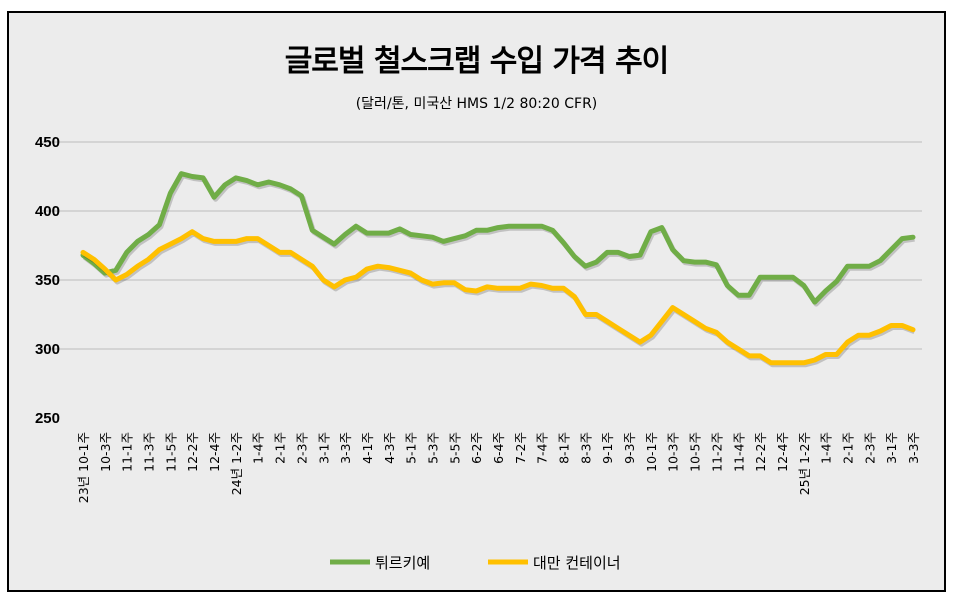 This screenshot has width=953, height=605. Describe the element at coordinates (411, 448) in the screenshot. I see `x-tick-label: 5-1주` at that location.